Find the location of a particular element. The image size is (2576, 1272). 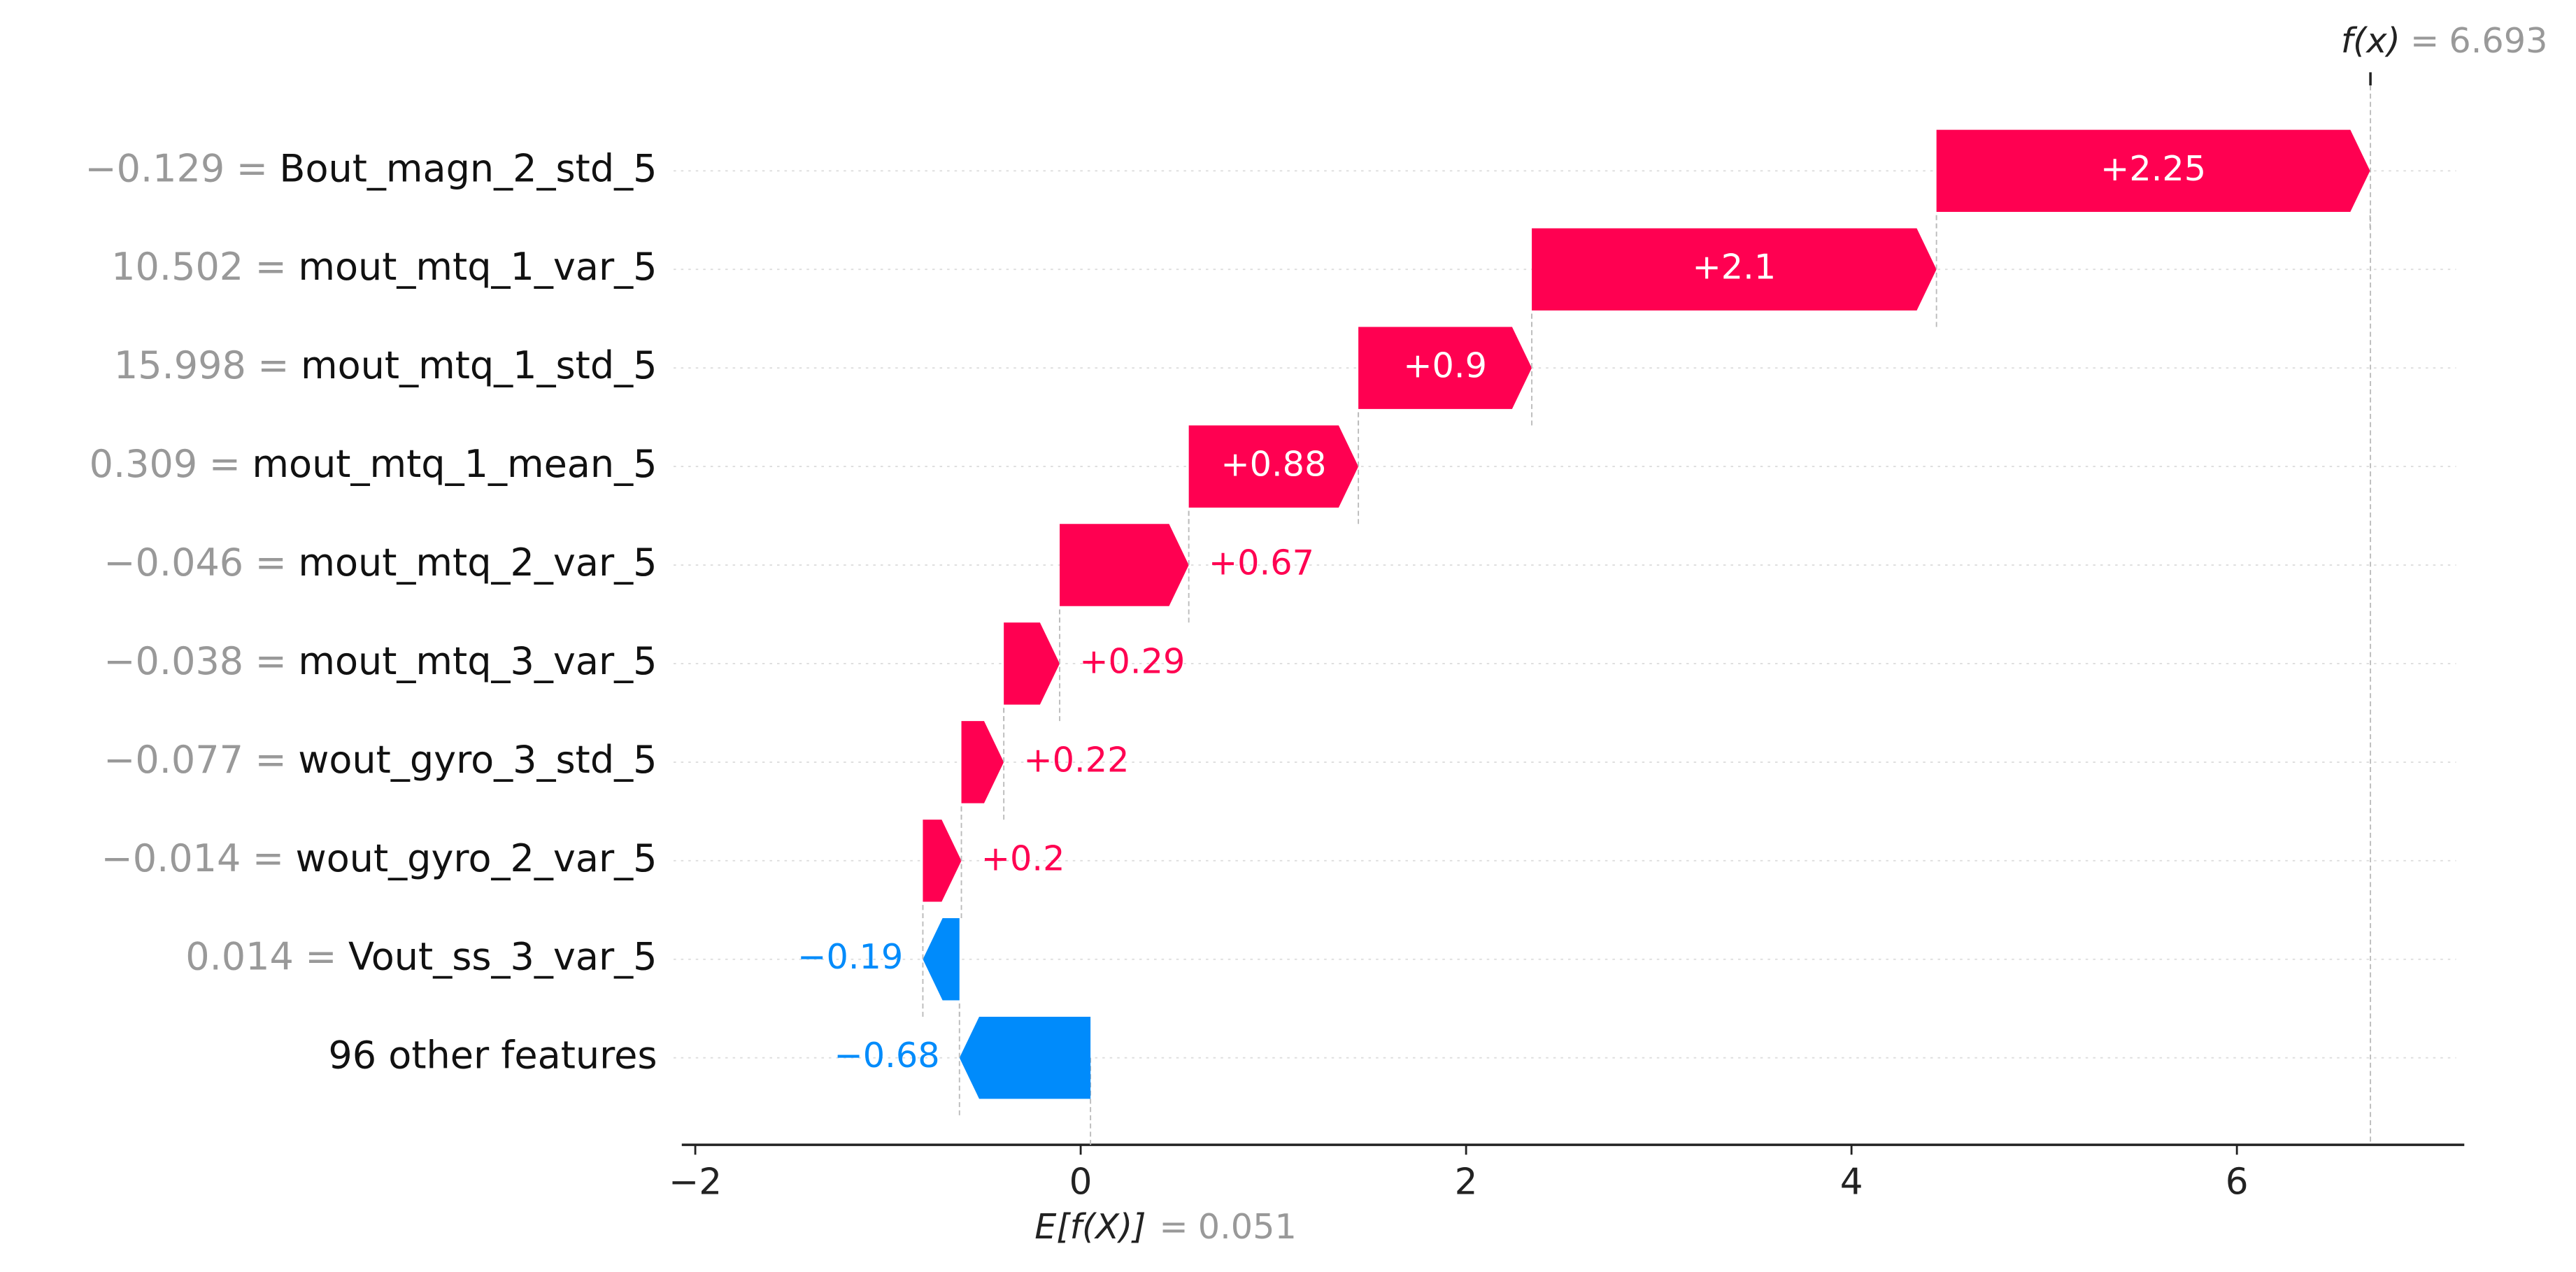

feature-label: 0.309 = mout_mtq_1_mean_5 is located at coordinates (373, 464).